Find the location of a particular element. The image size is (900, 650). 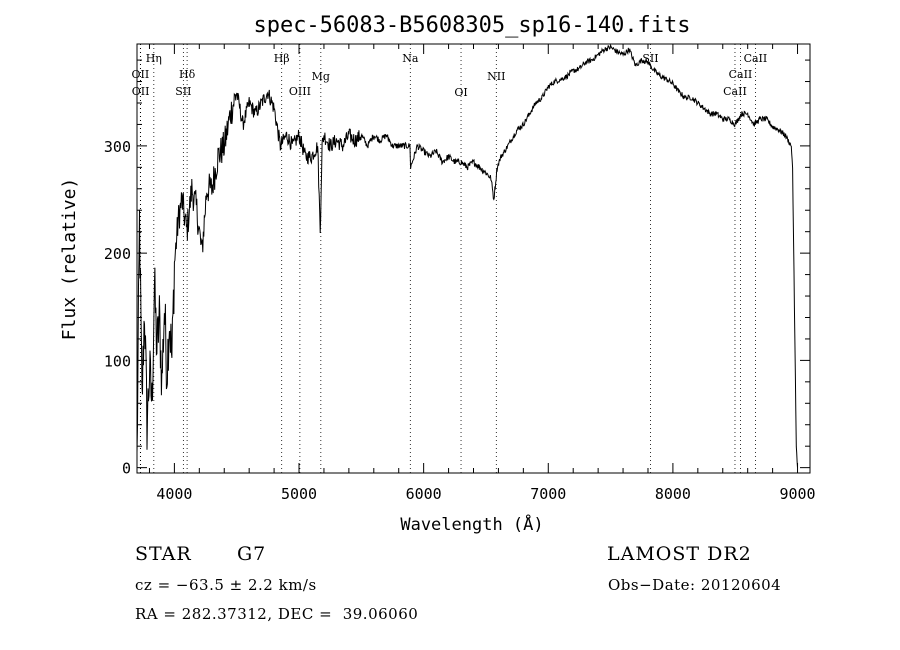

object-class: STAR is located at coordinates (163, 554).